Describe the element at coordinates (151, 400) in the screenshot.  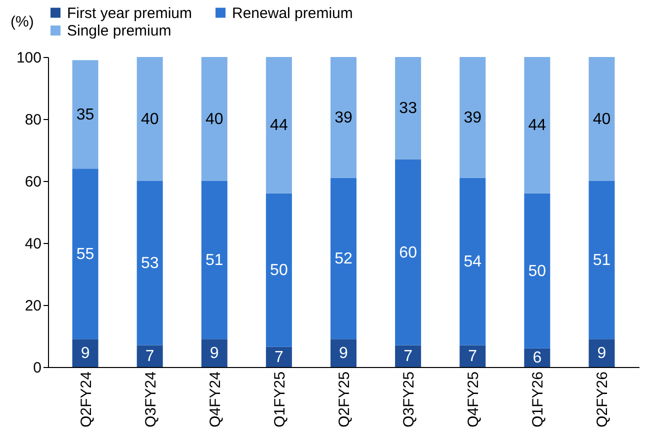
I see `x-tick-label: Q3FY24` at that location.